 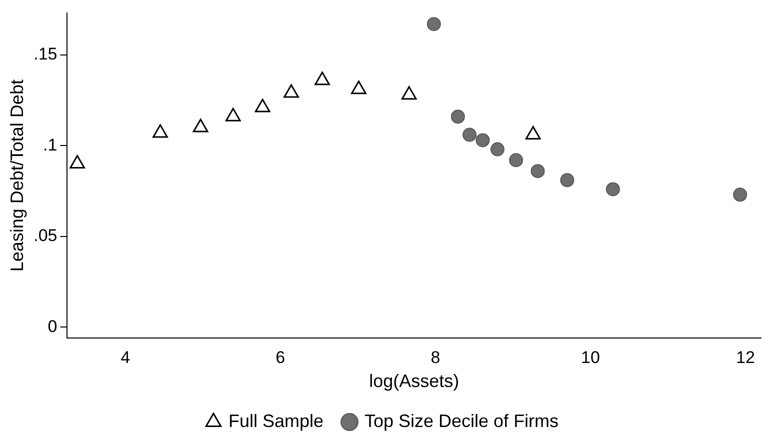 I want to click on y-tick-label: .1, so click(x=50, y=144).